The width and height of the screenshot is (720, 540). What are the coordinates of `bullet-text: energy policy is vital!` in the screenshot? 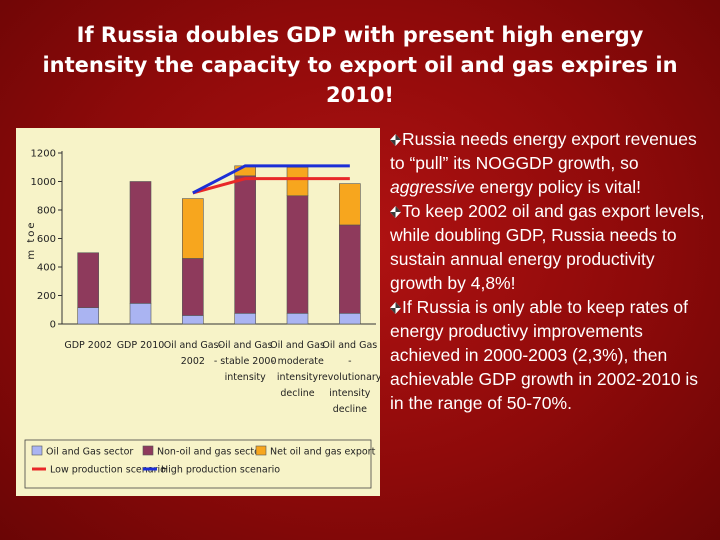 It's located at (557, 187).